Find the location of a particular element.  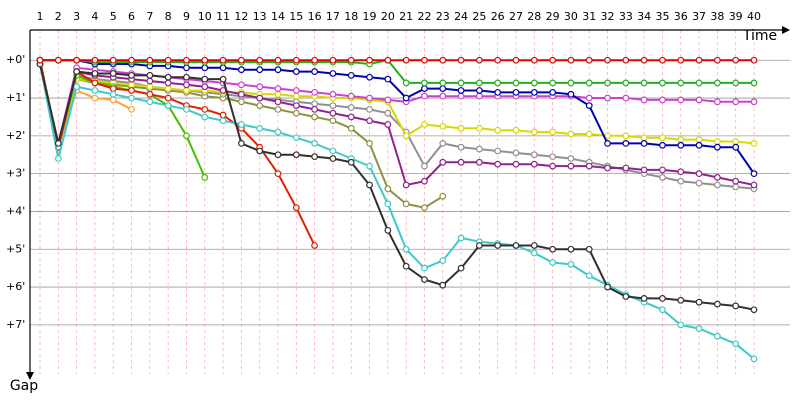

x-tick-label: 25 is located at coordinates (479, 16).